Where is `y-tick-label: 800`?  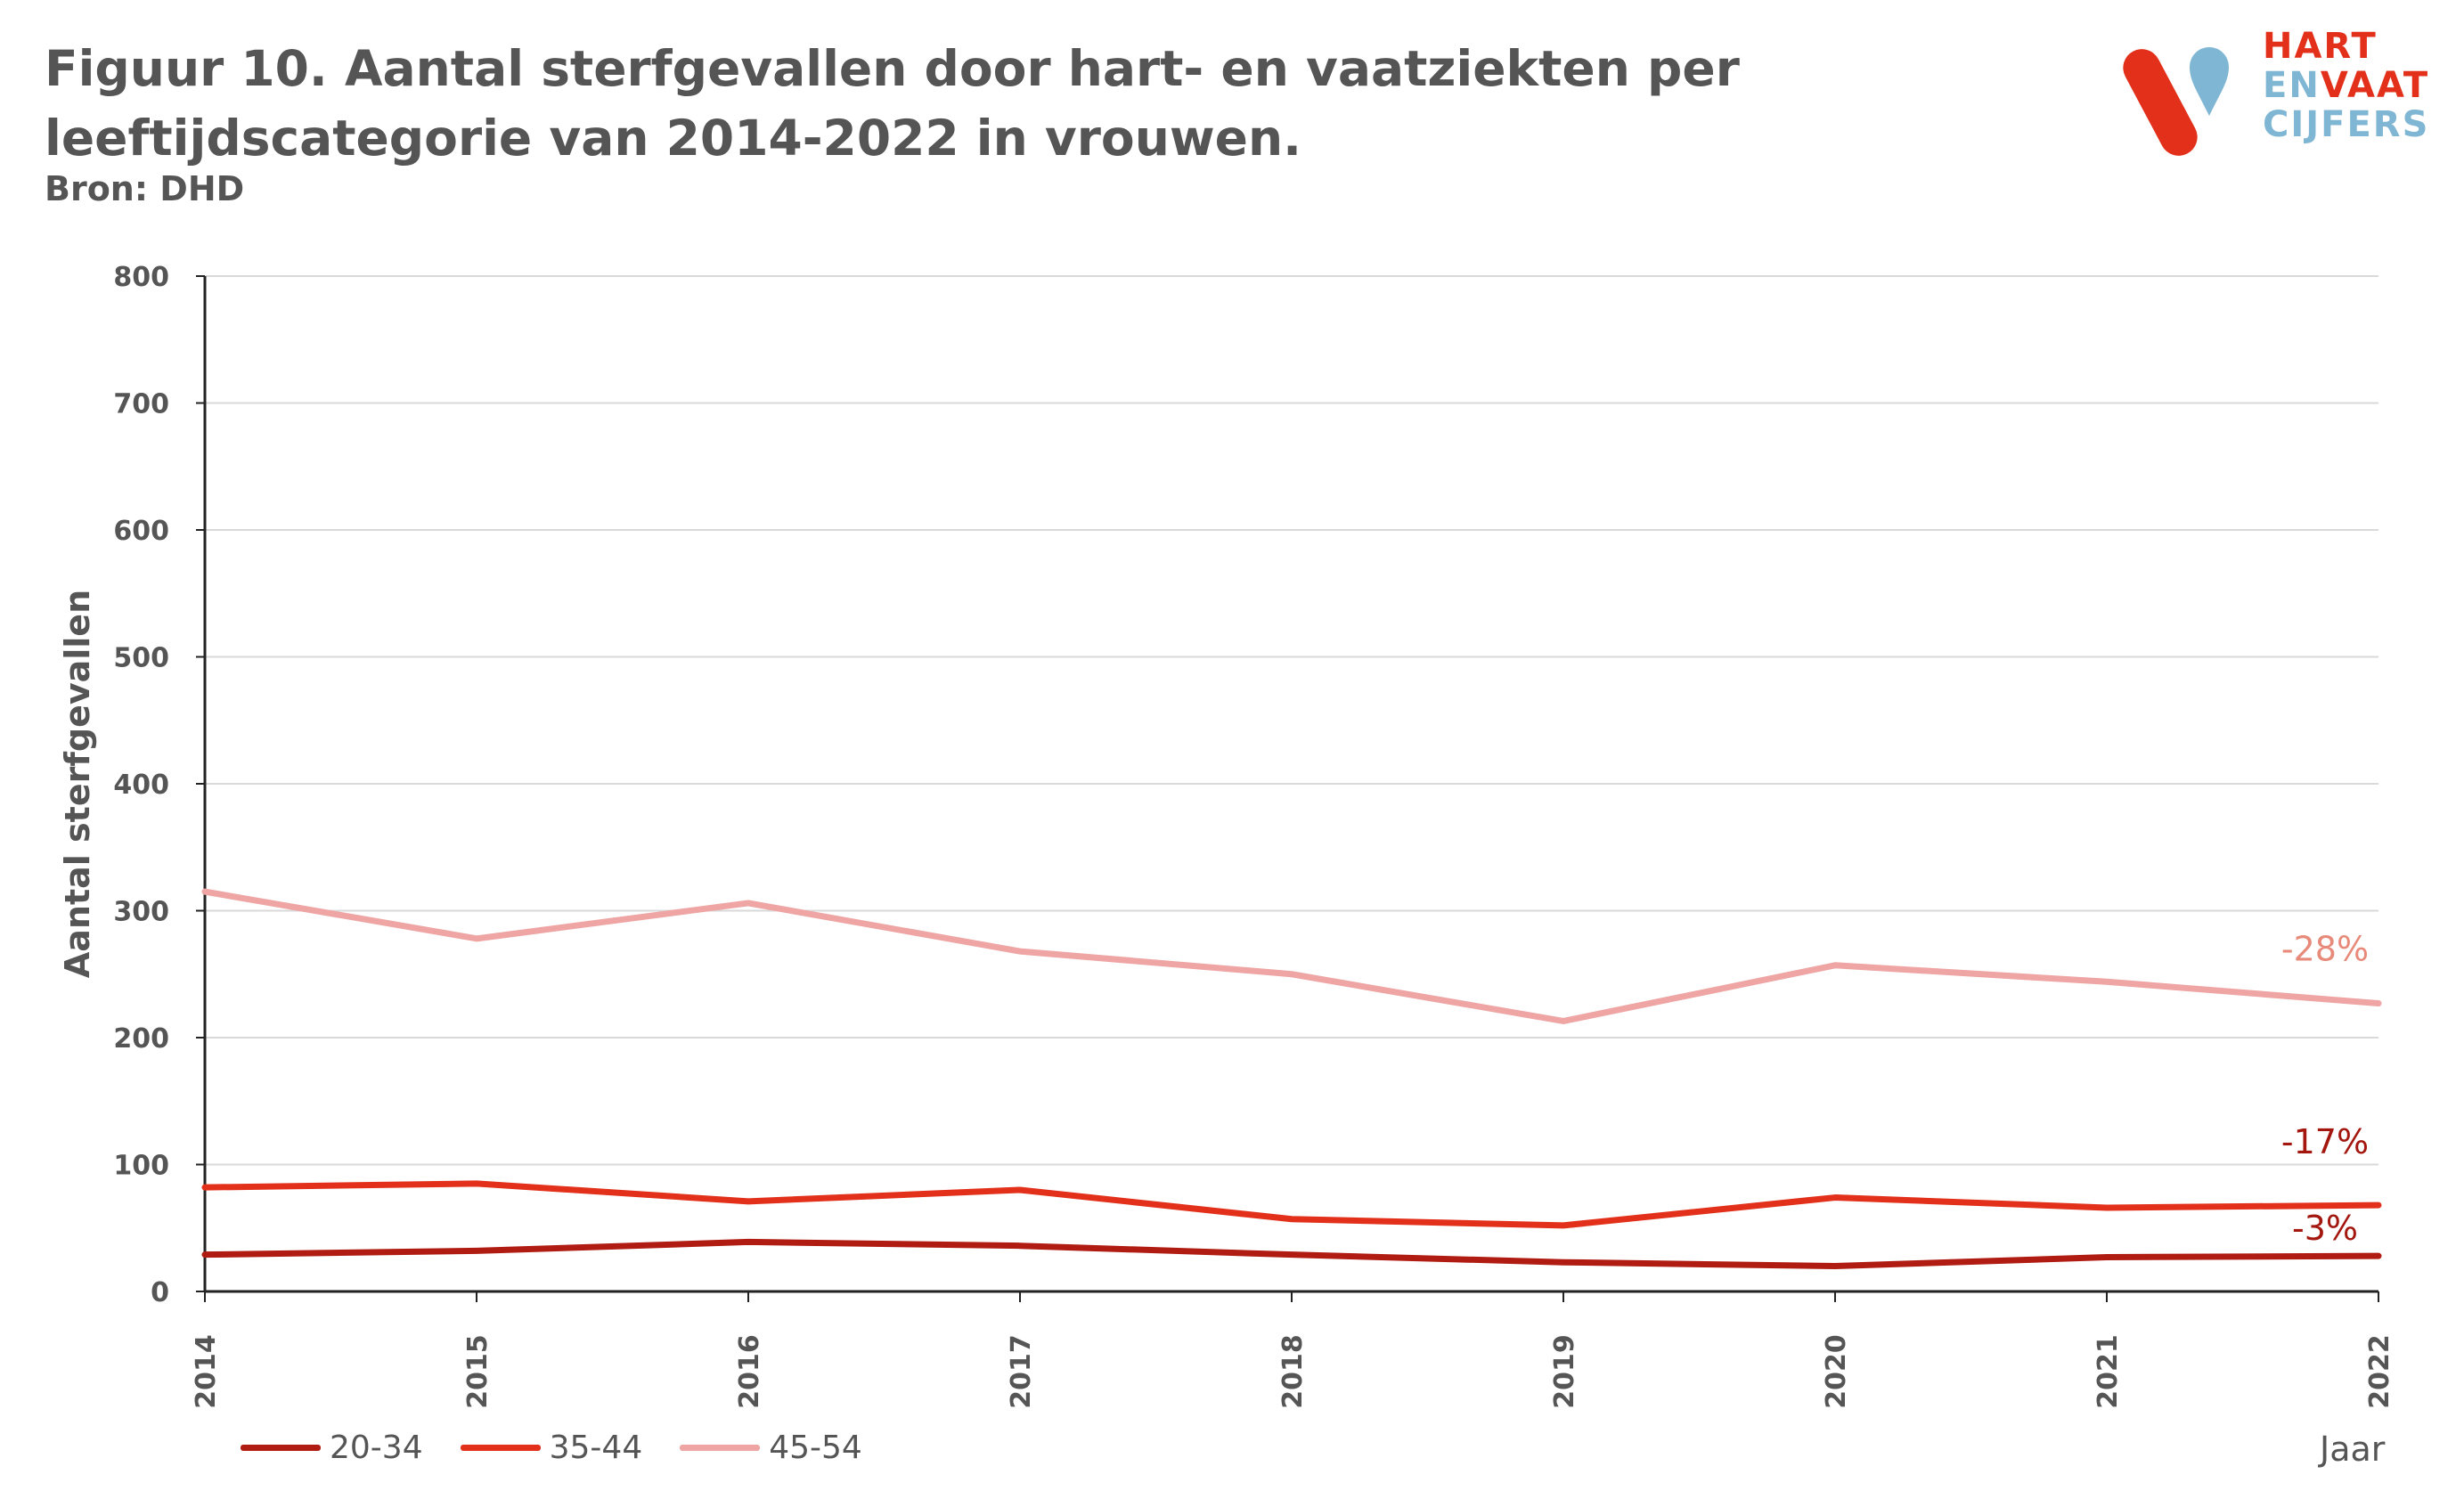
y-tick-label: 800 is located at coordinates (141, 277).